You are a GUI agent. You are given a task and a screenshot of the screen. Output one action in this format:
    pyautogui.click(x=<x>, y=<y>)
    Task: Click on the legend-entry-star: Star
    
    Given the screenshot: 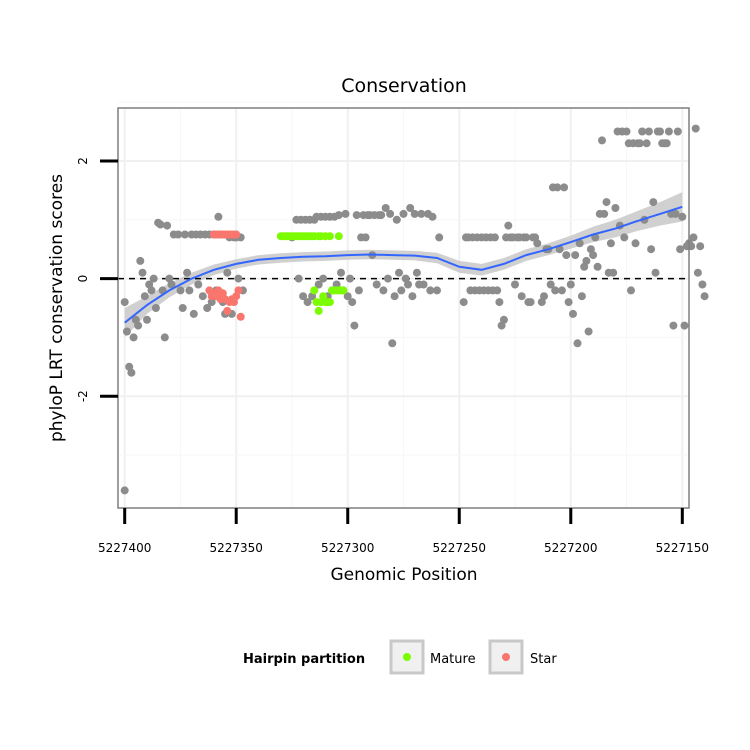 What is the action you would take?
    pyautogui.click(x=522, y=657)
    